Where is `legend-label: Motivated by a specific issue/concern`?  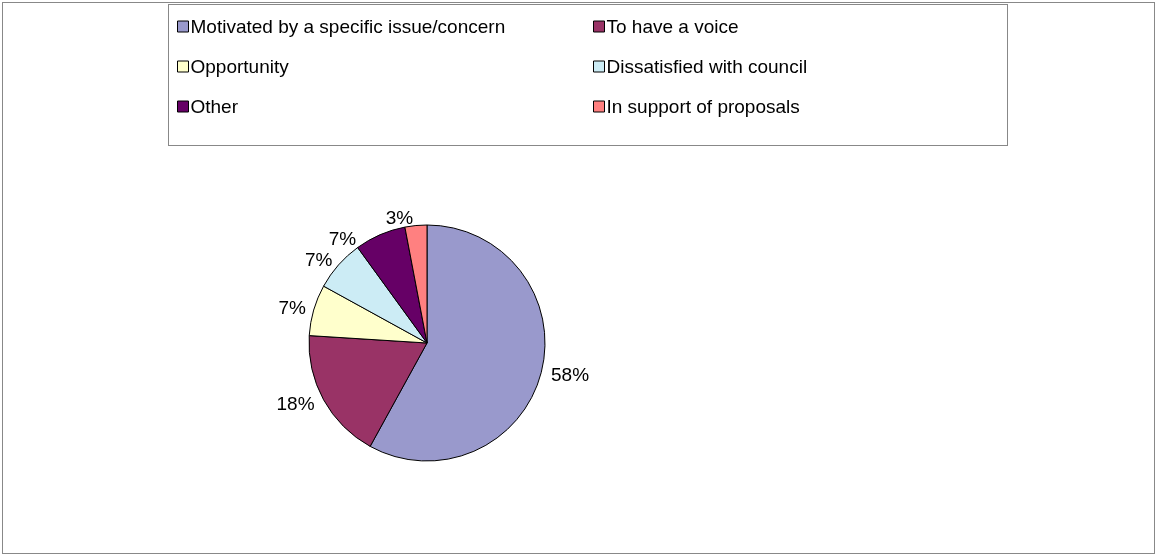
legend-label: Motivated by a specific issue/concern is located at coordinates (348, 26).